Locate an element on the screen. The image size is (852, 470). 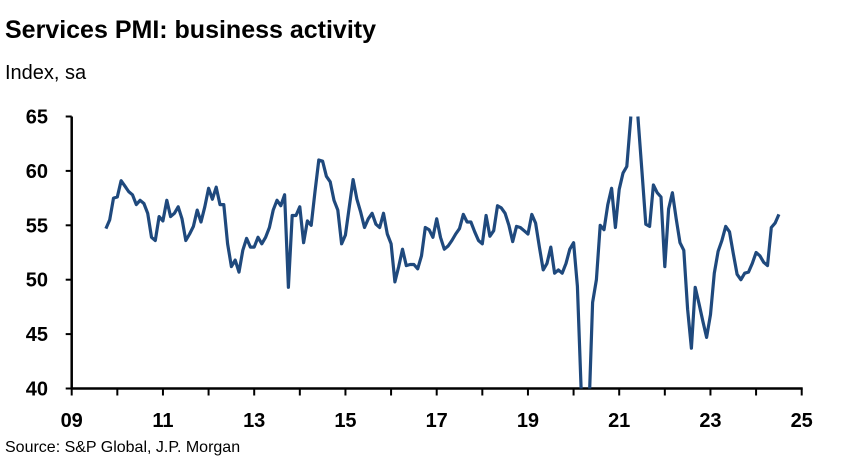
y-tick-label: 50 is located at coordinates (37, 281).